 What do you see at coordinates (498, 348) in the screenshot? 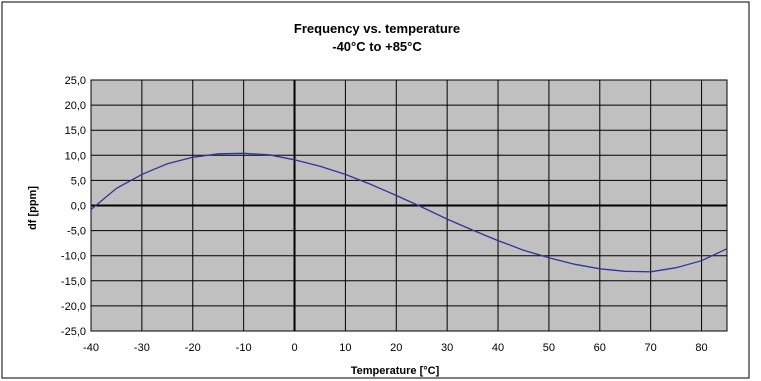
I see `x-tick-label: 40` at bounding box center [498, 348].